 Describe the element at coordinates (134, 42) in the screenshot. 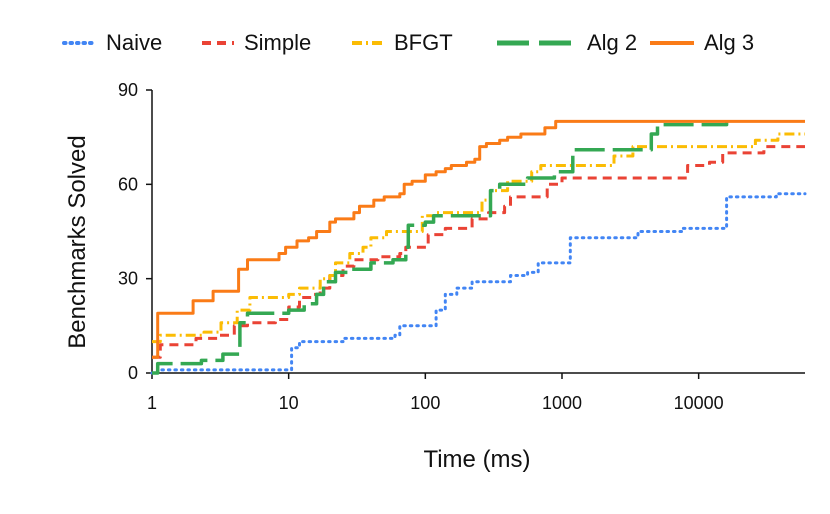

I see `legend-label-naive: Naive` at that location.